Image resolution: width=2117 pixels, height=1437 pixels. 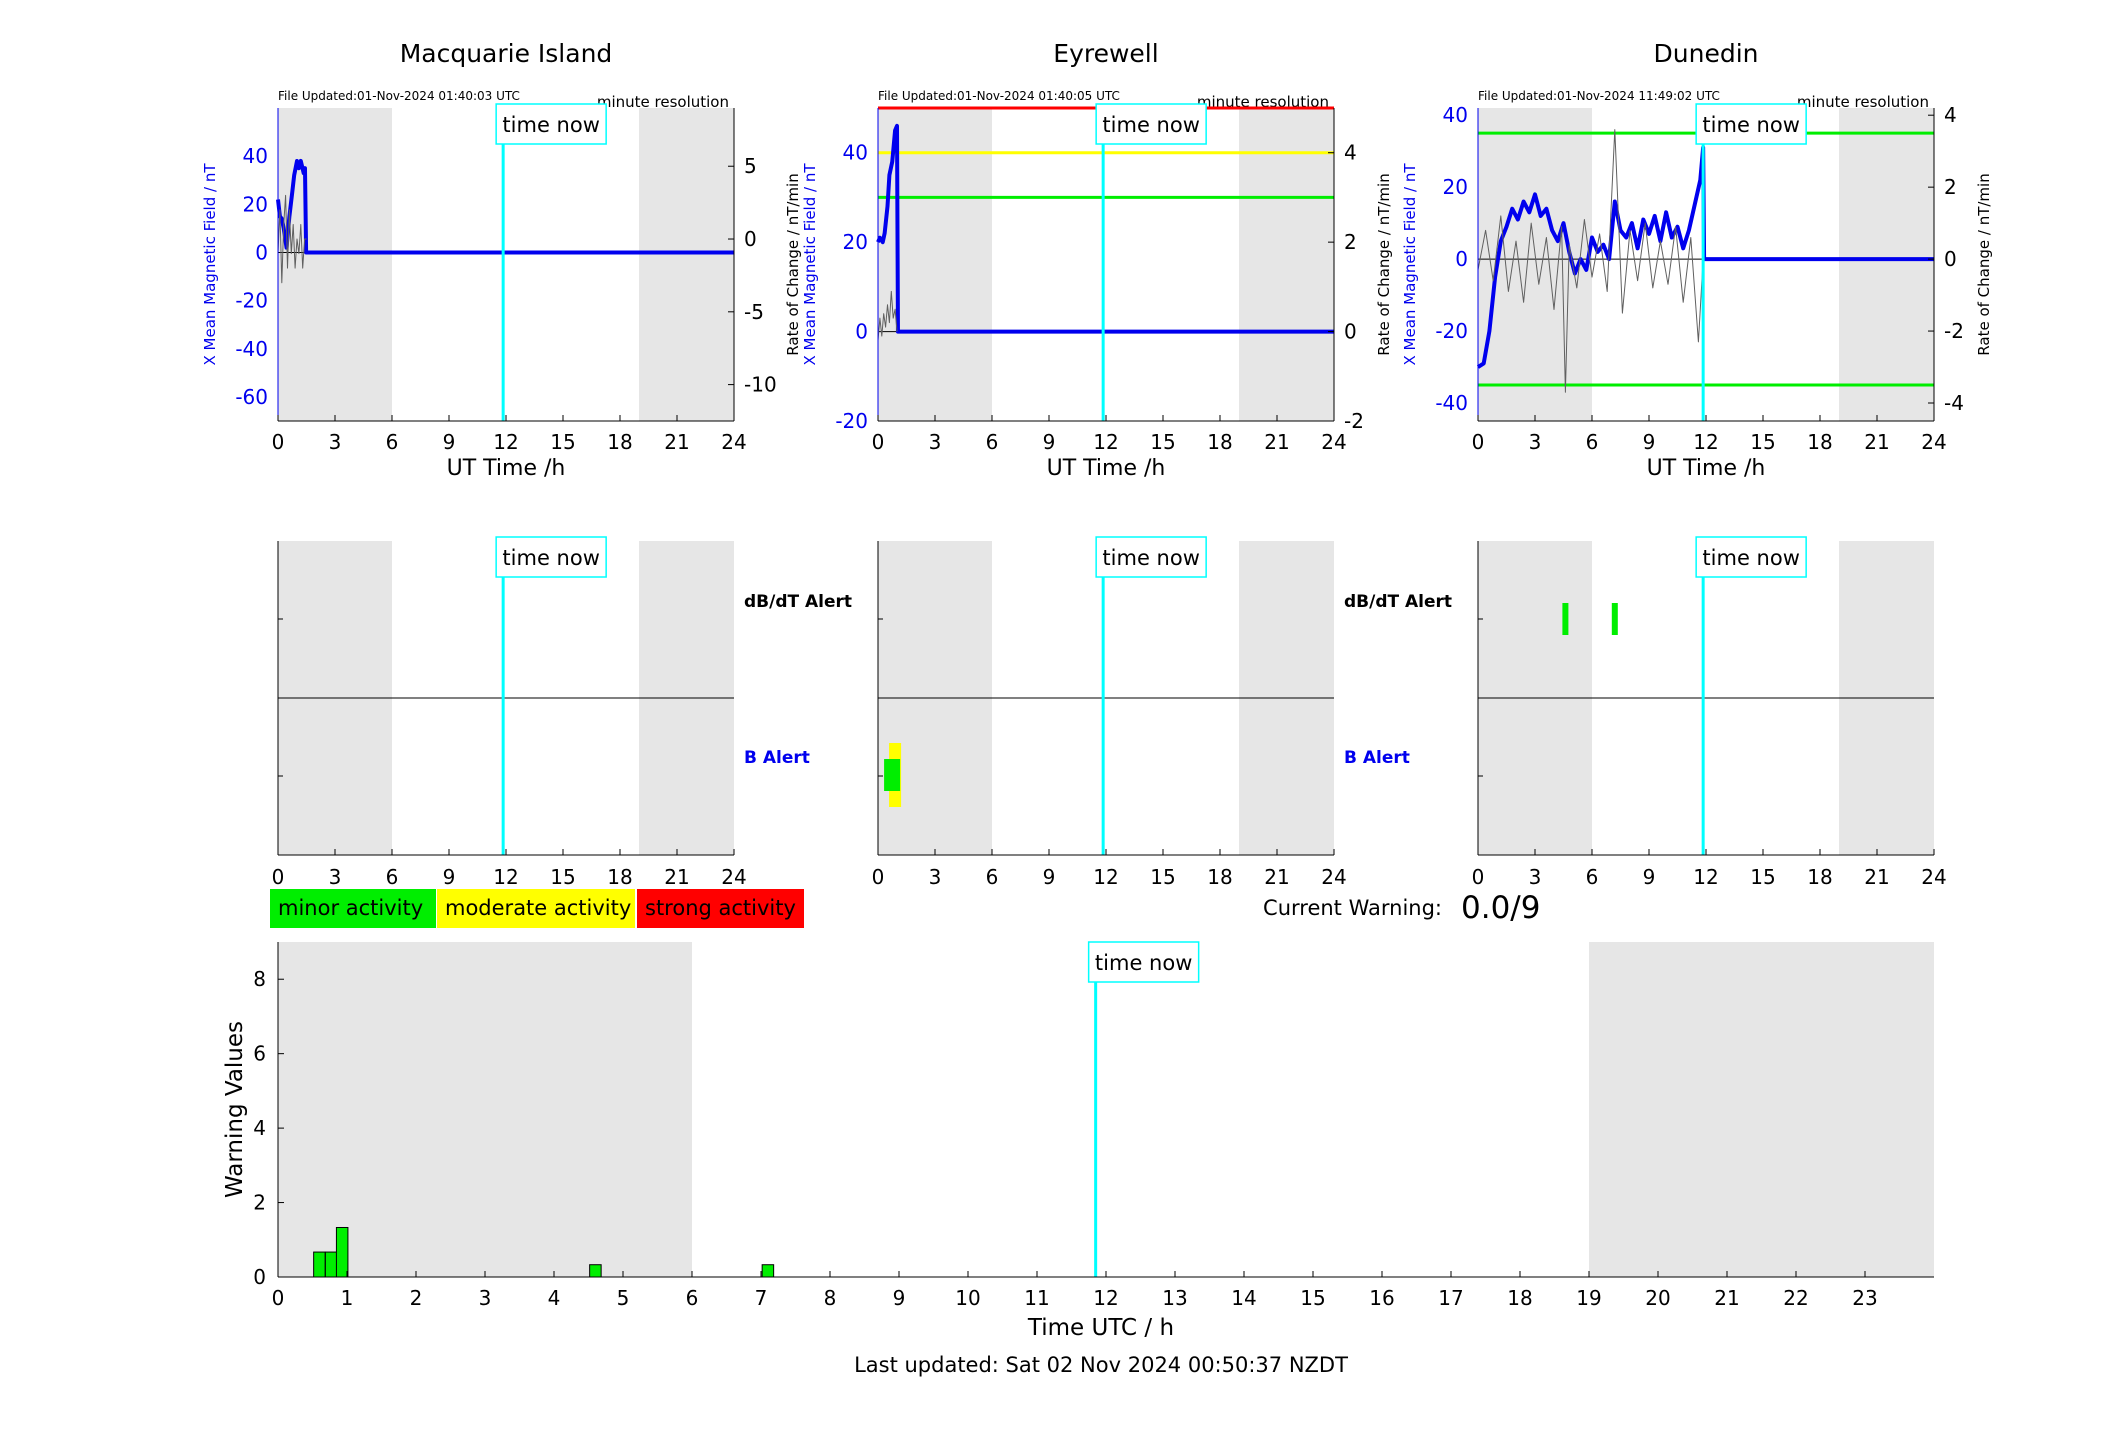 I want to click on y-right-tick-label: 0, so click(x=750, y=239).